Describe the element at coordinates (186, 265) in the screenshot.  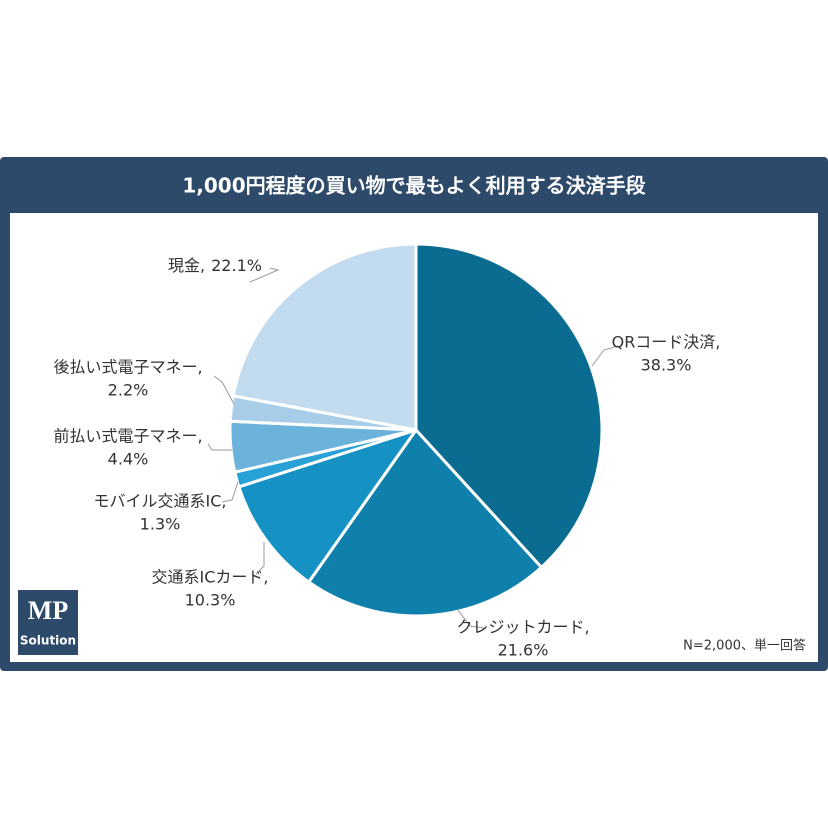
I see `category-label: 現金,` at that location.